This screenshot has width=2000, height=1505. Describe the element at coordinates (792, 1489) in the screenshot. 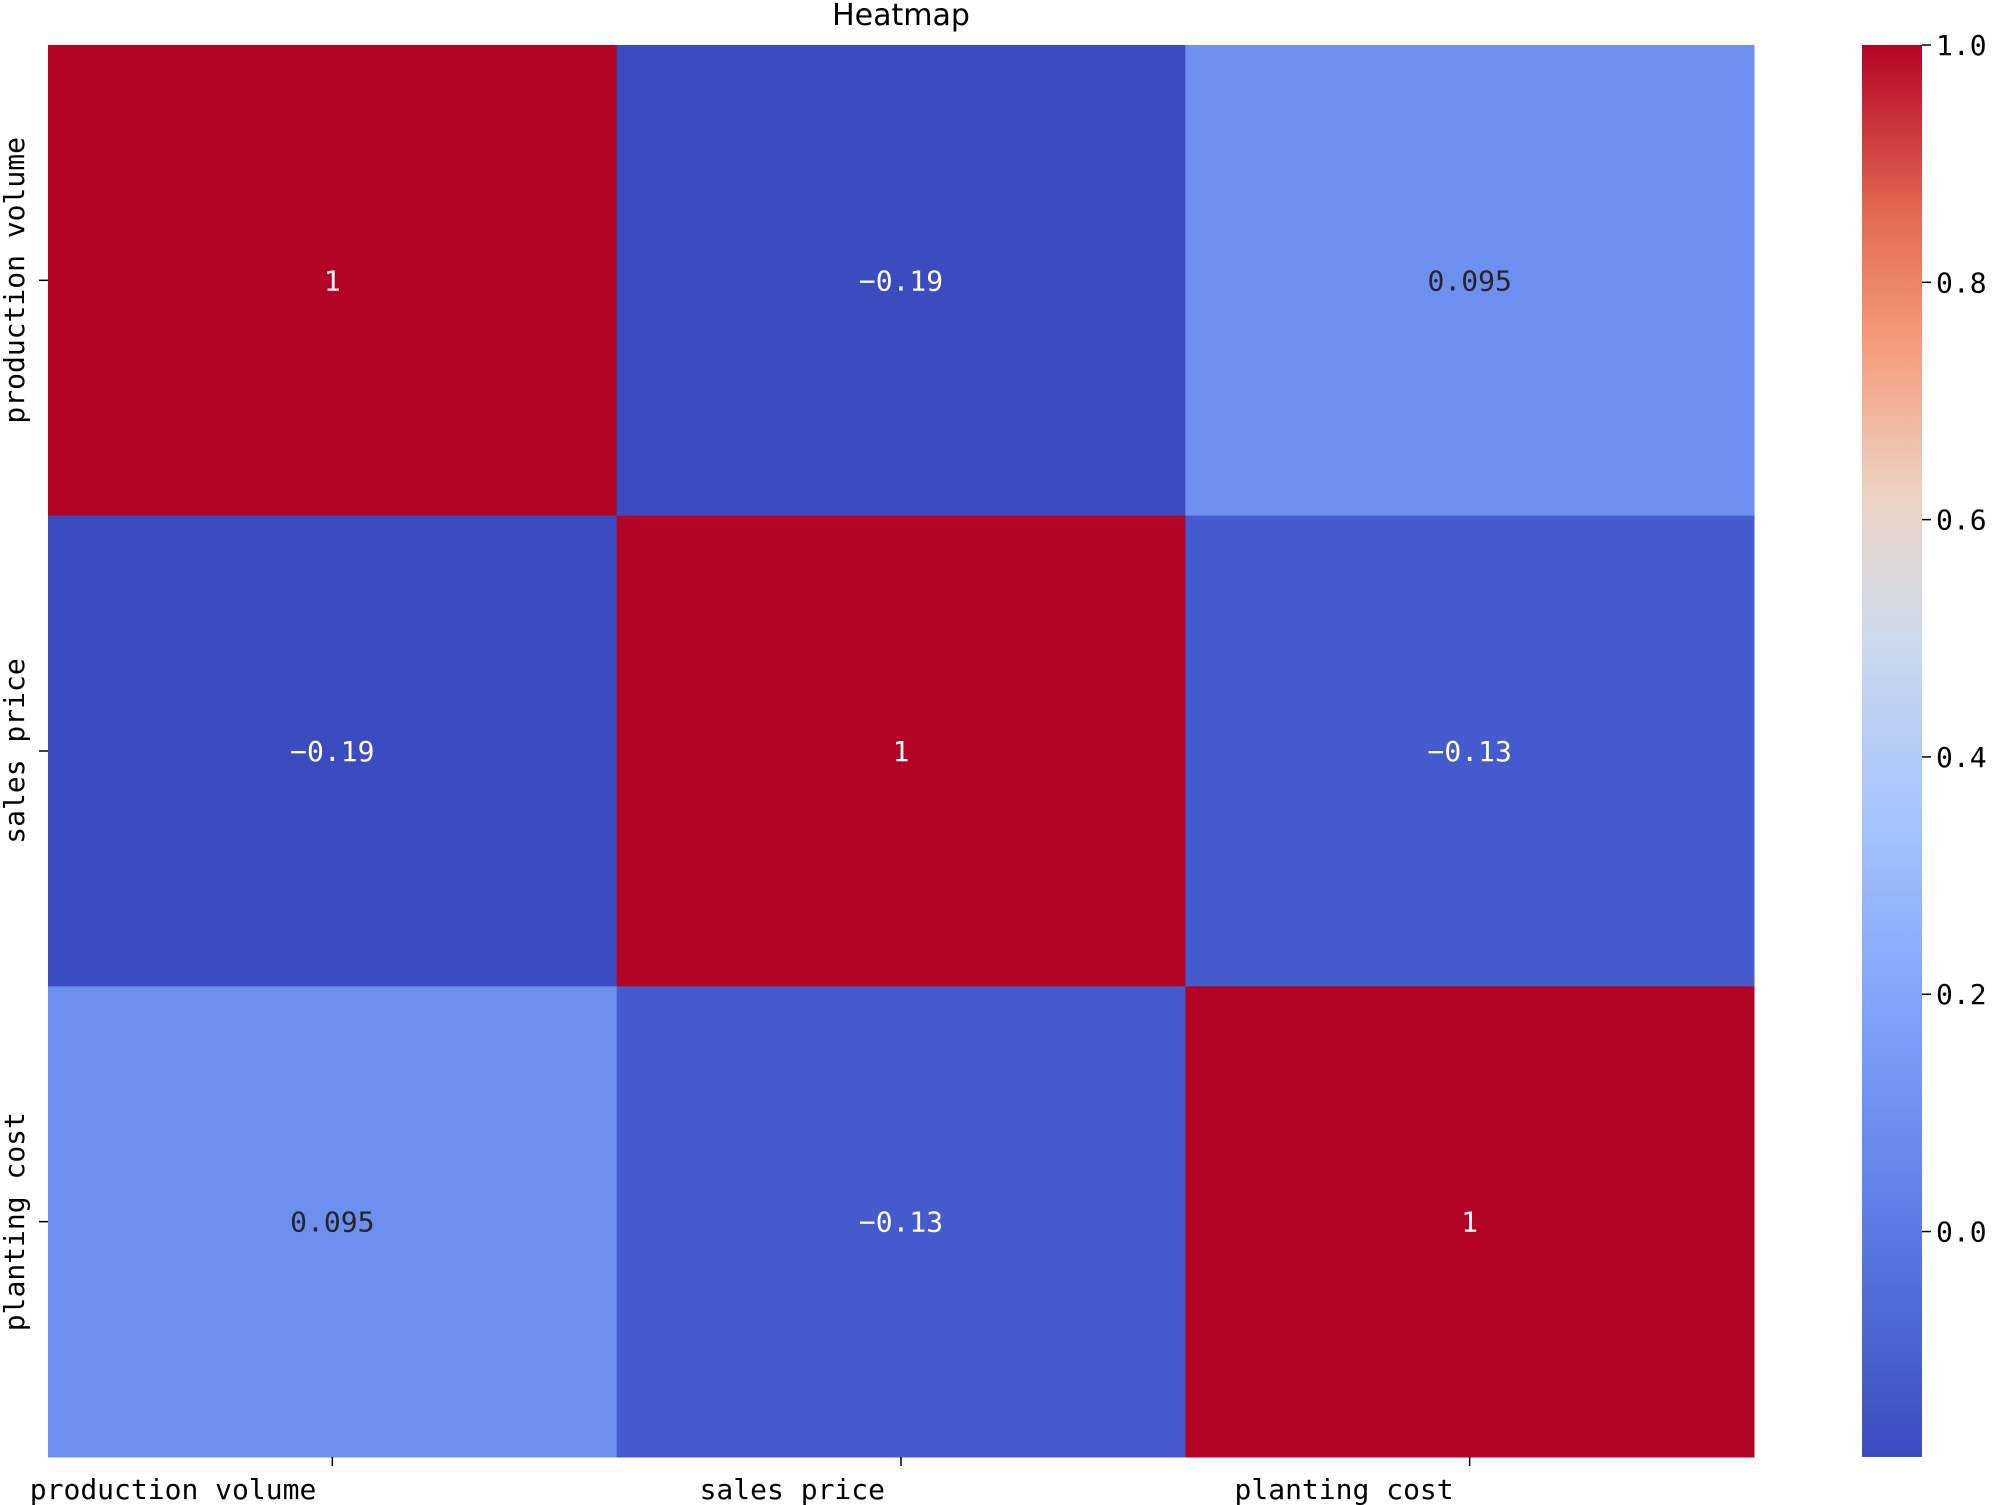

I see `x-tick-label: sales price` at that location.